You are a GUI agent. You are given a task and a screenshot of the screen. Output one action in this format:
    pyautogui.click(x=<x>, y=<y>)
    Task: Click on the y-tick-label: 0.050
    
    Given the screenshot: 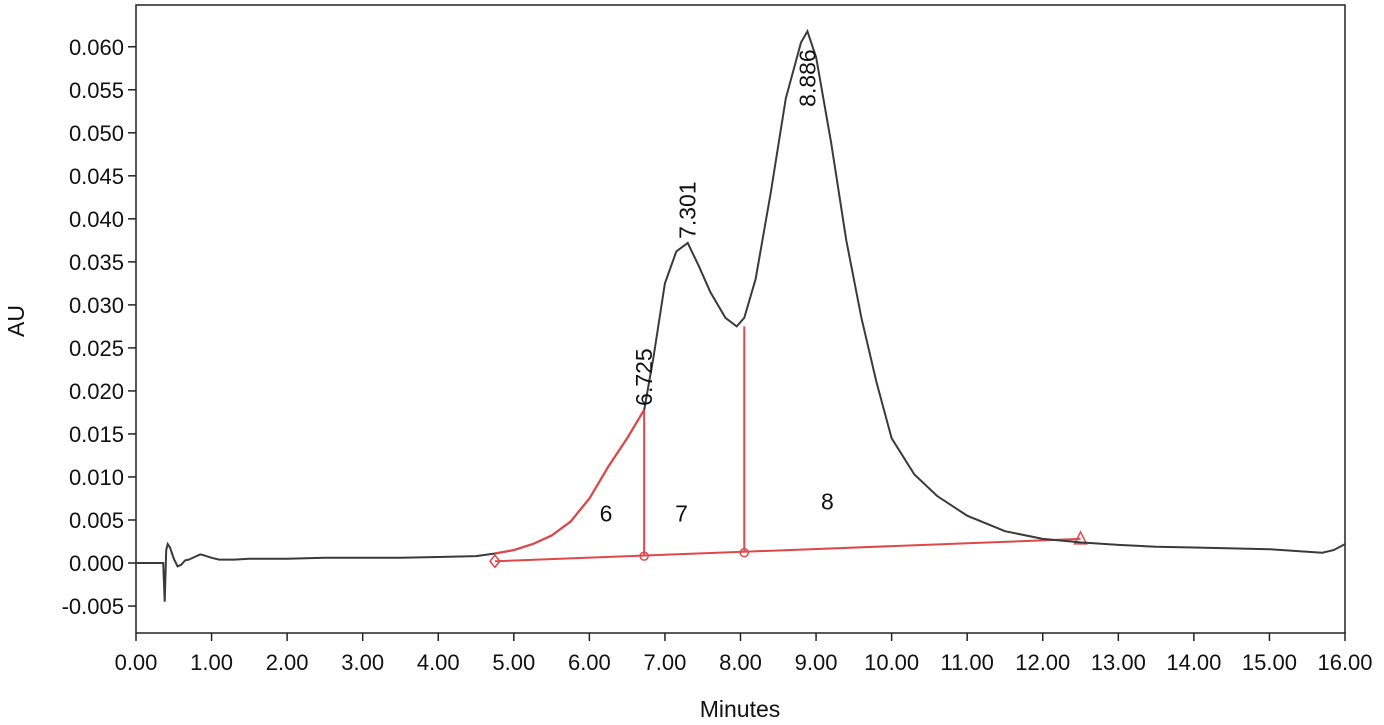 What is the action you would take?
    pyautogui.click(x=96, y=133)
    